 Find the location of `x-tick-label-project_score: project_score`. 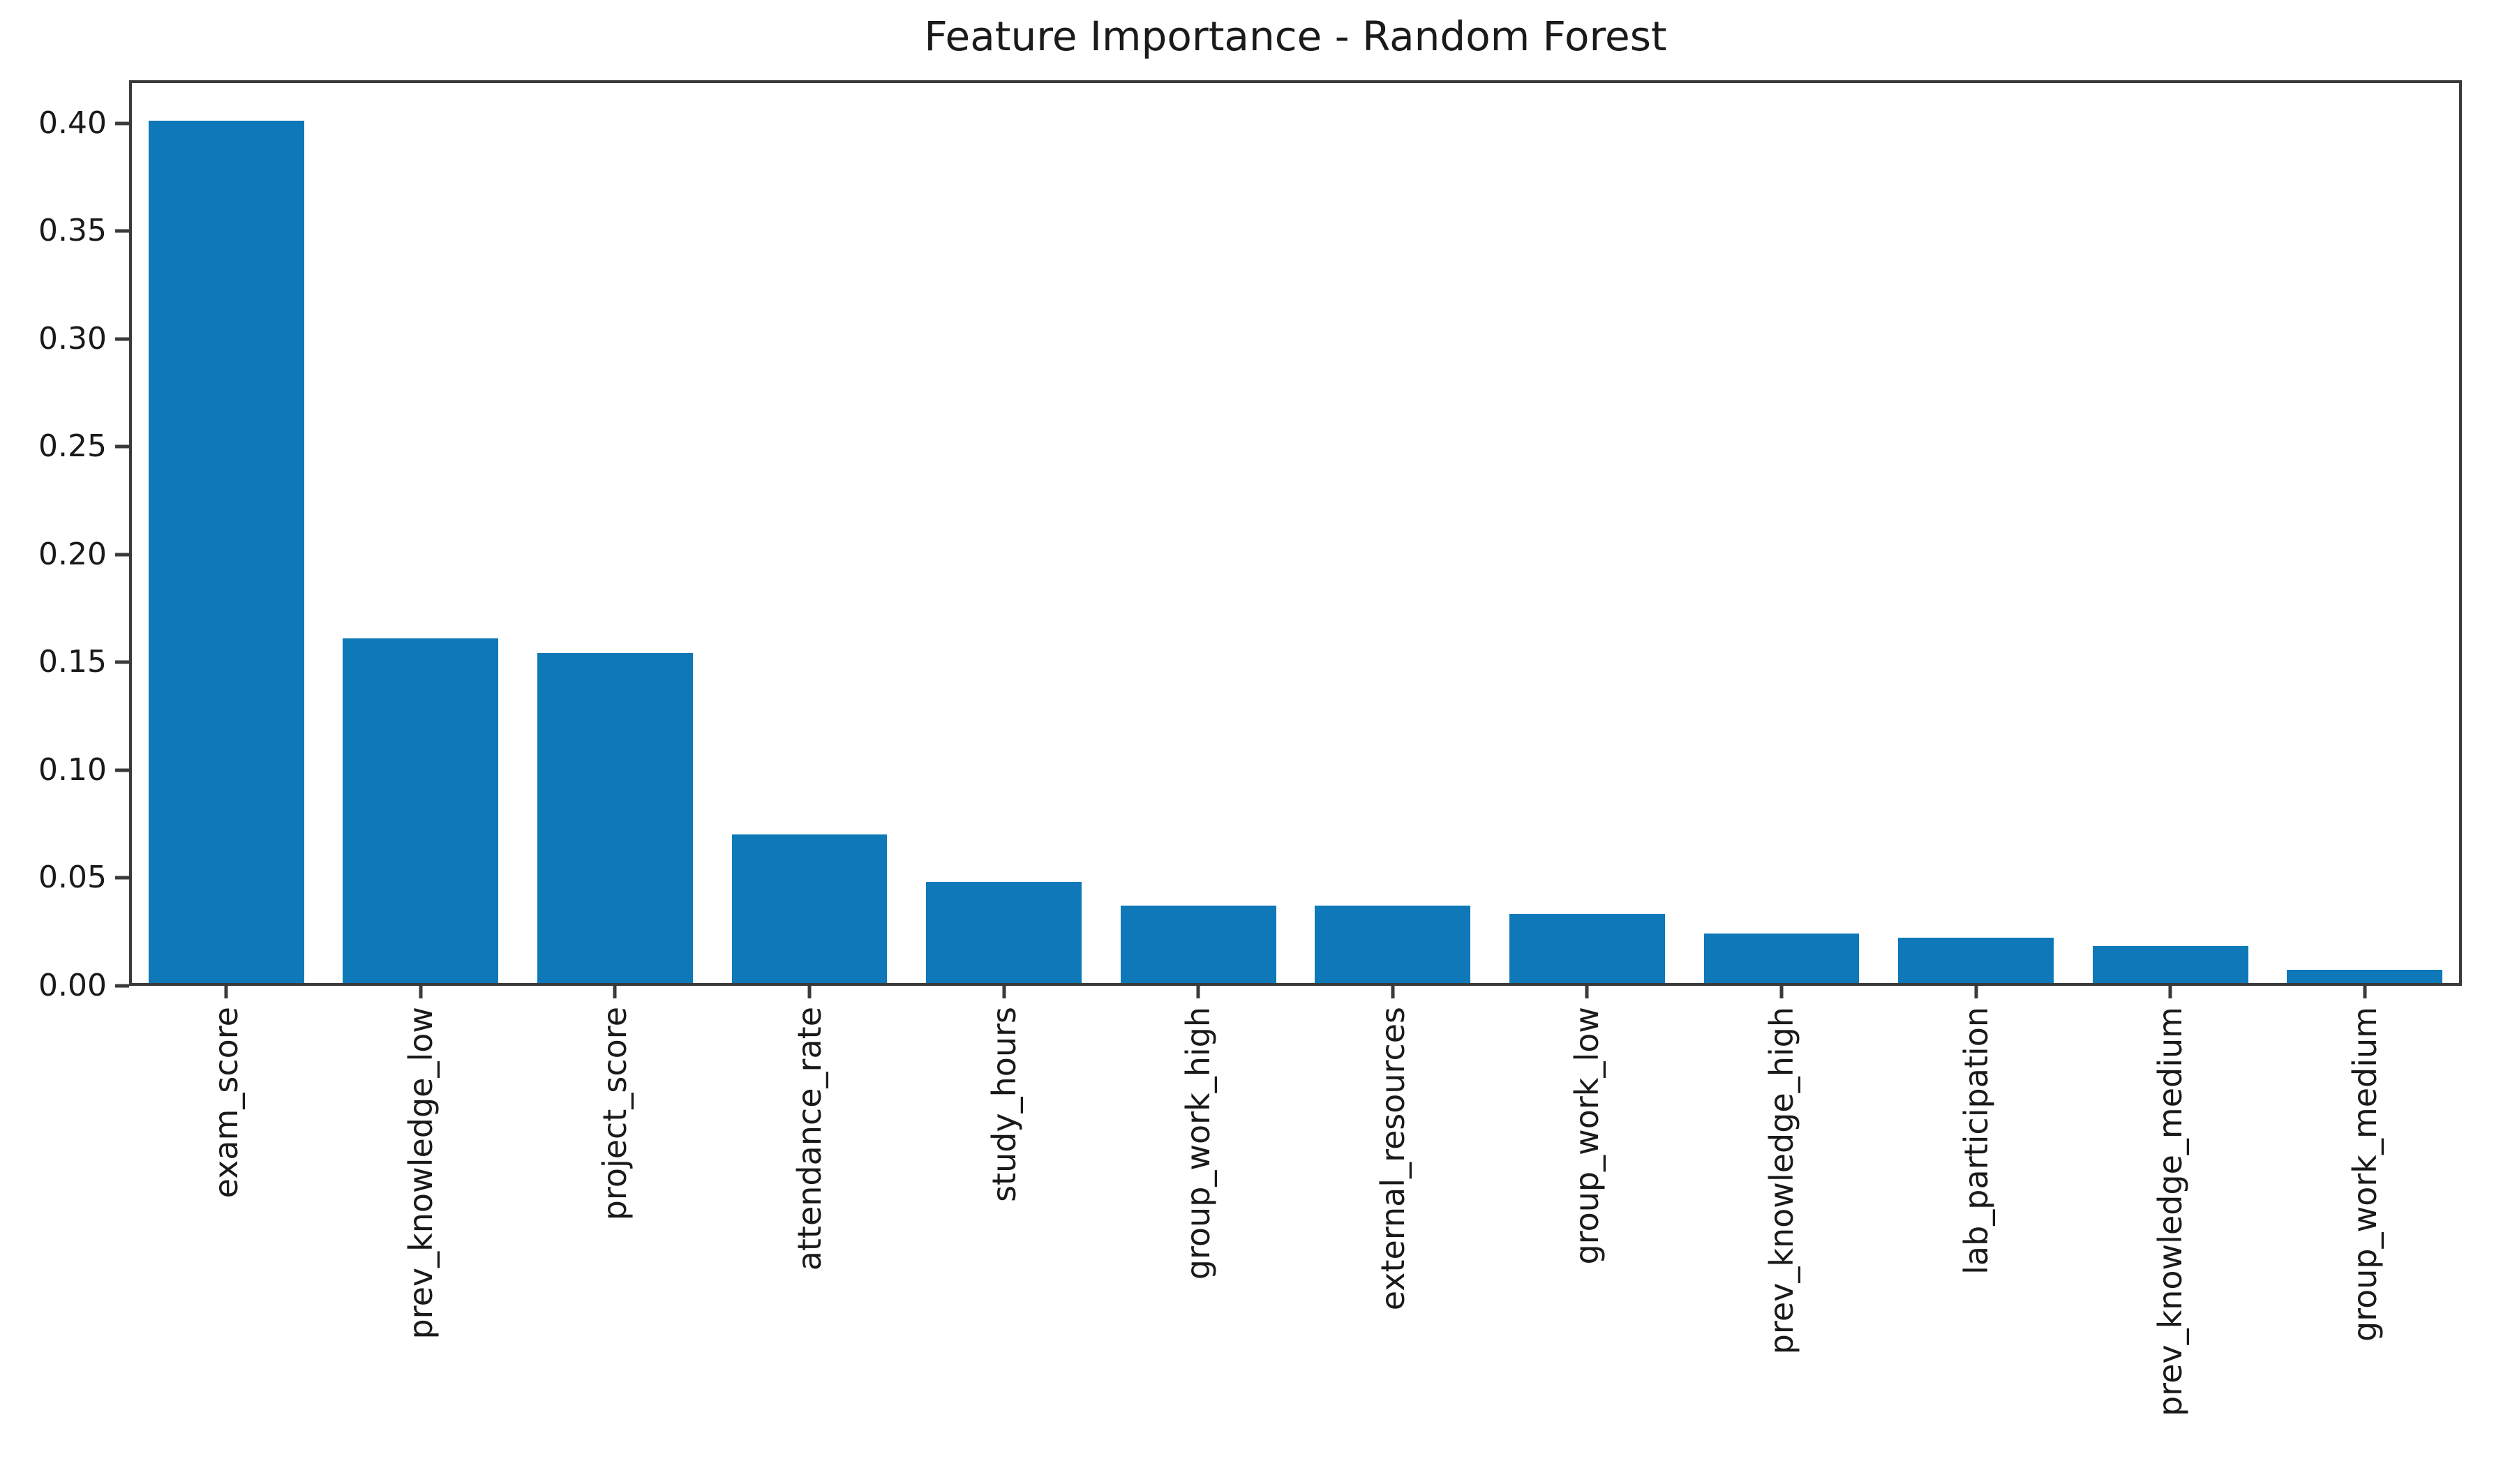

x-tick-label-project_score: project_score is located at coordinates (615, 1114).